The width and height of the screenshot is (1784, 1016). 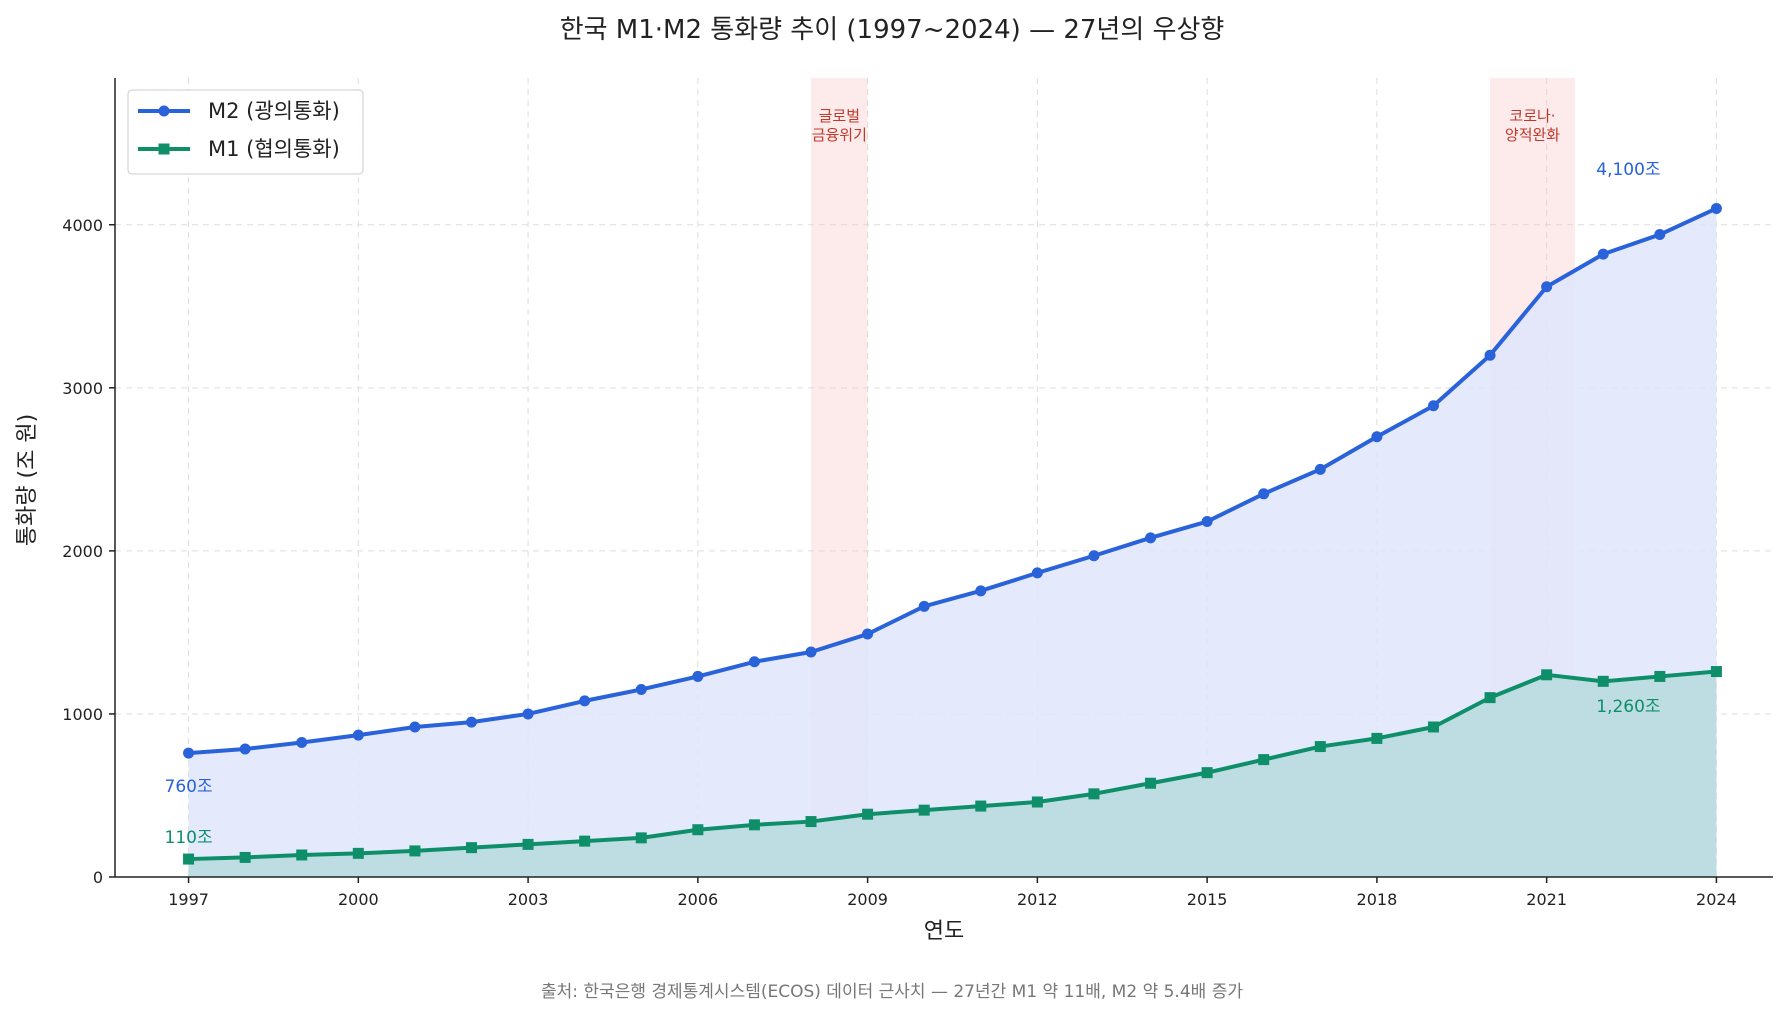 I want to click on shaded-period-label: 양적완화, so click(x=1532, y=135).